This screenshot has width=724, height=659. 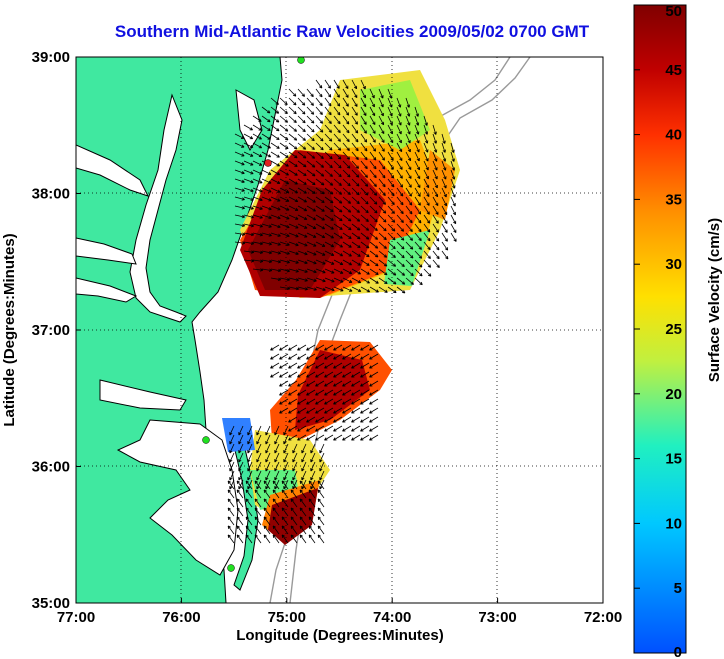 I want to click on colorbar-tick-label: 25, so click(x=673, y=329).